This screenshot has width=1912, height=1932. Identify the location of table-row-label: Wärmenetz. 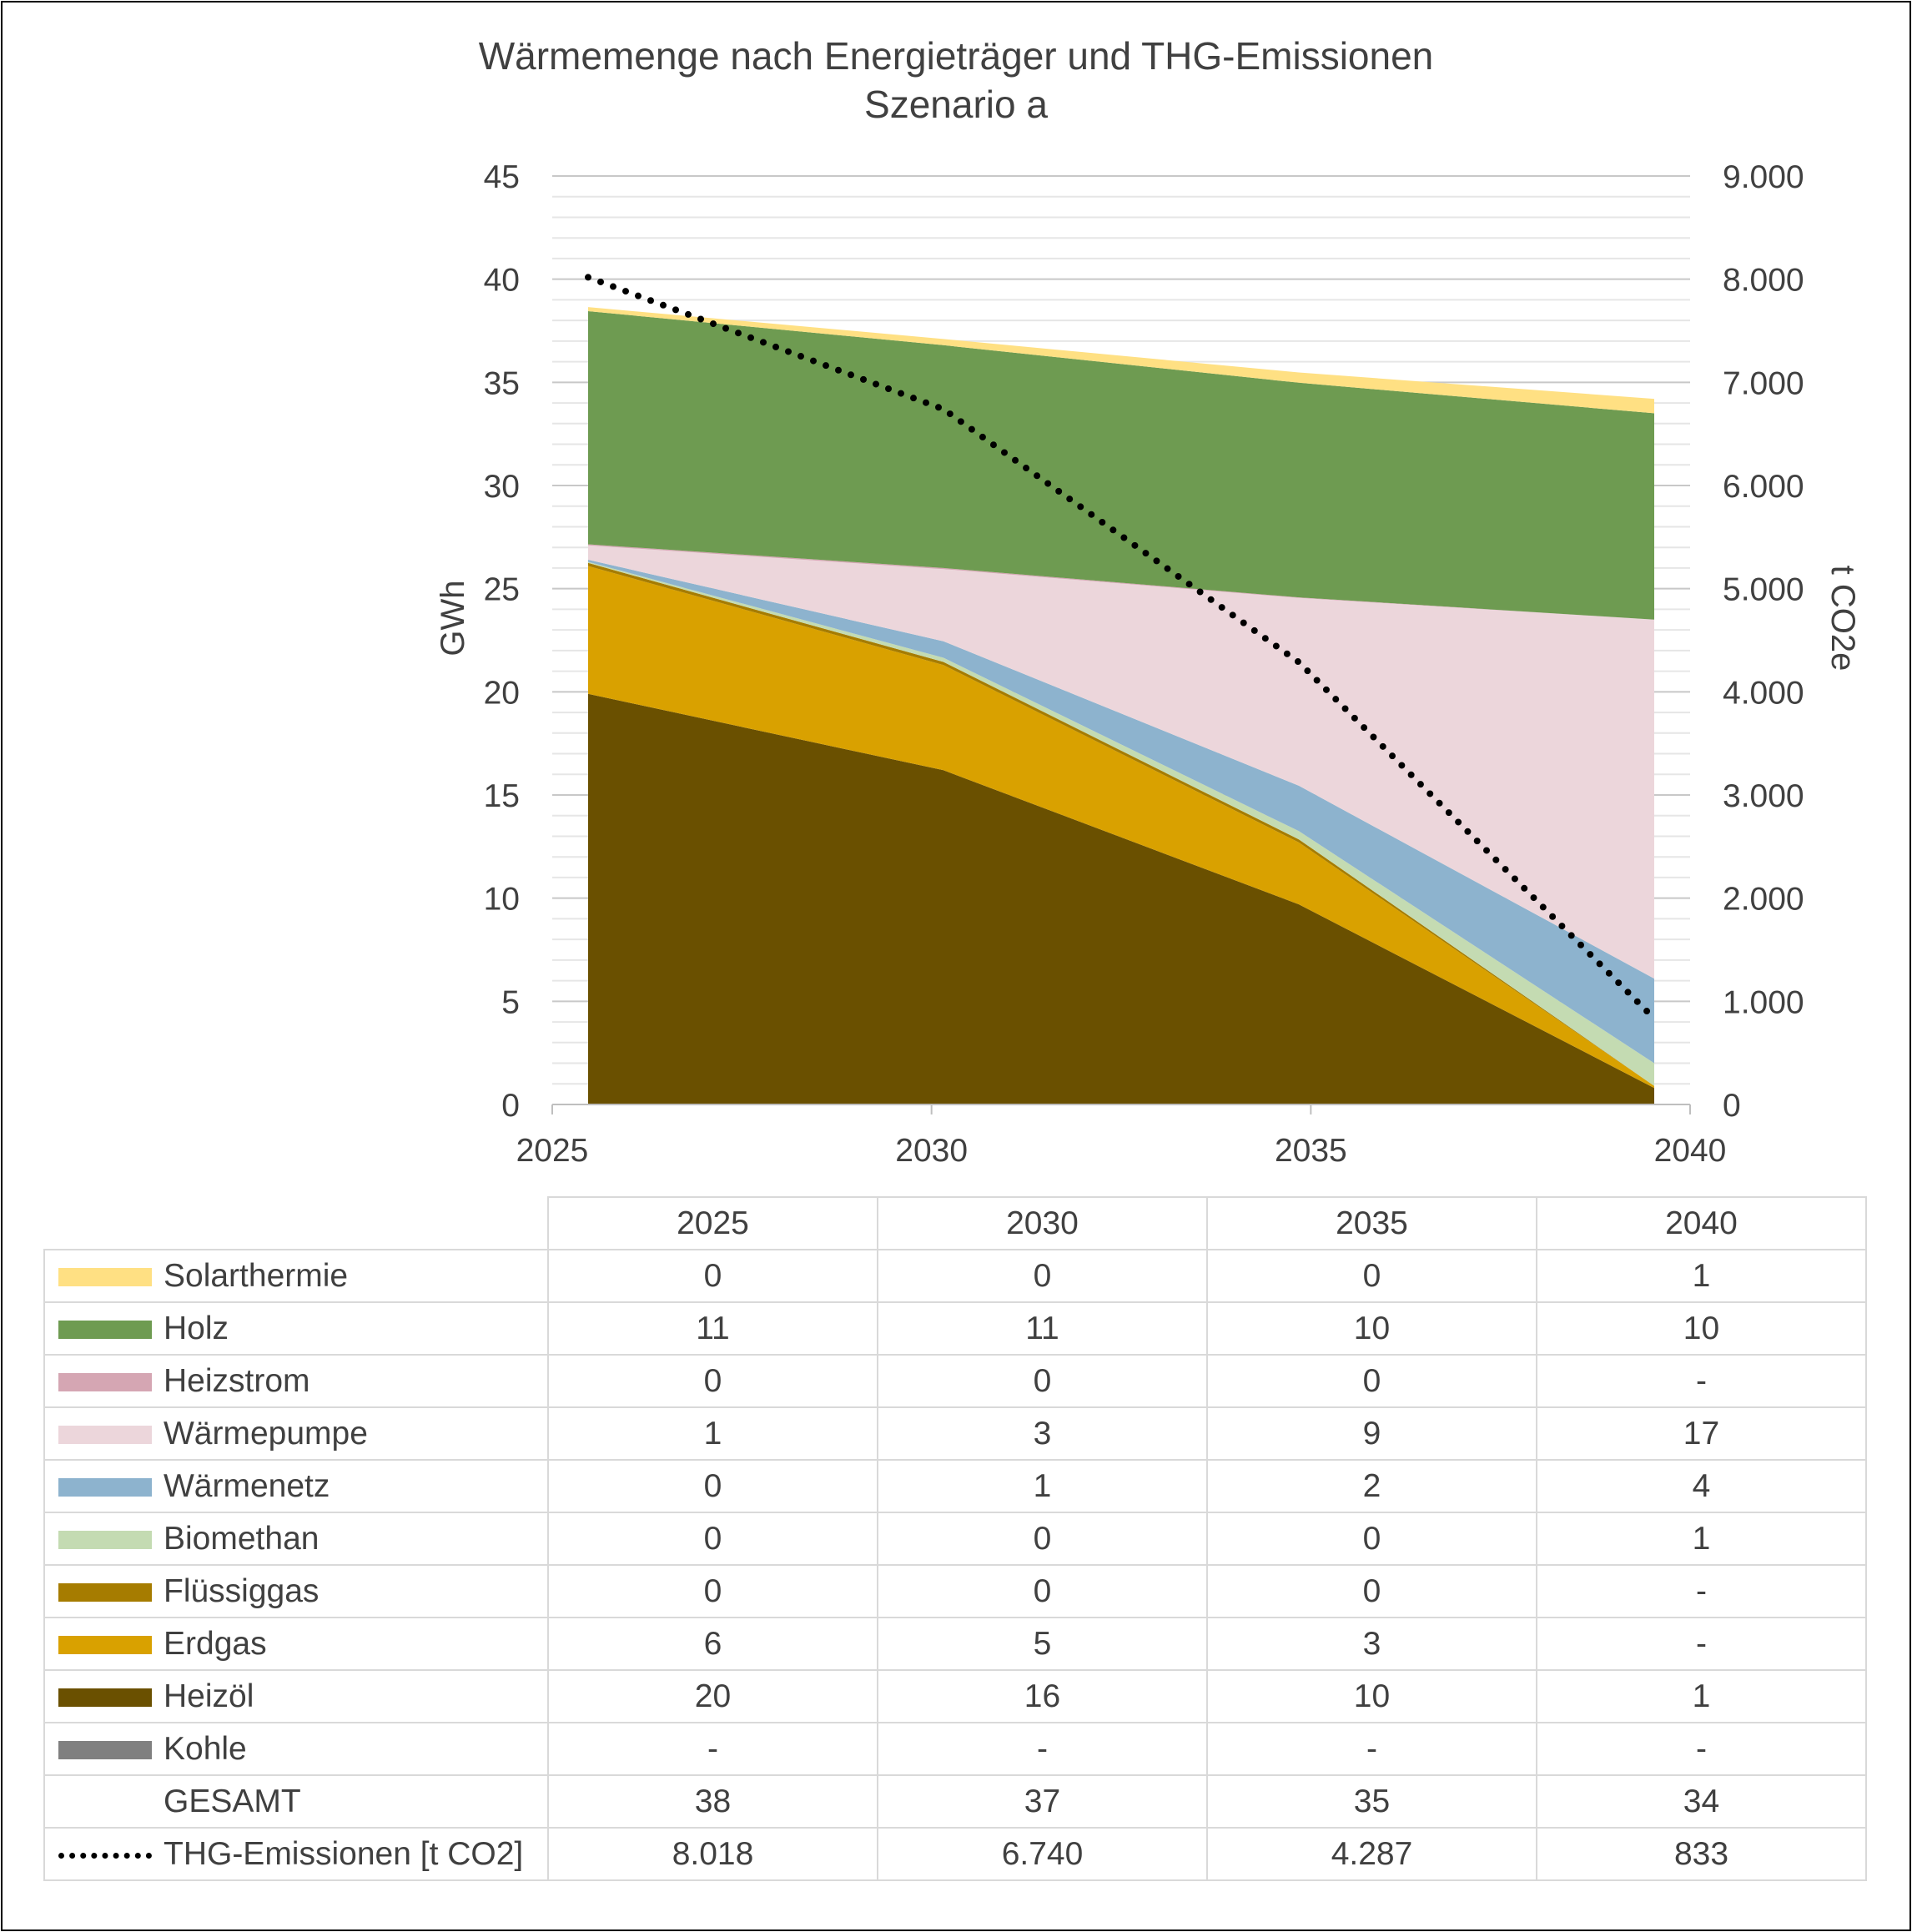
(296, 1486).